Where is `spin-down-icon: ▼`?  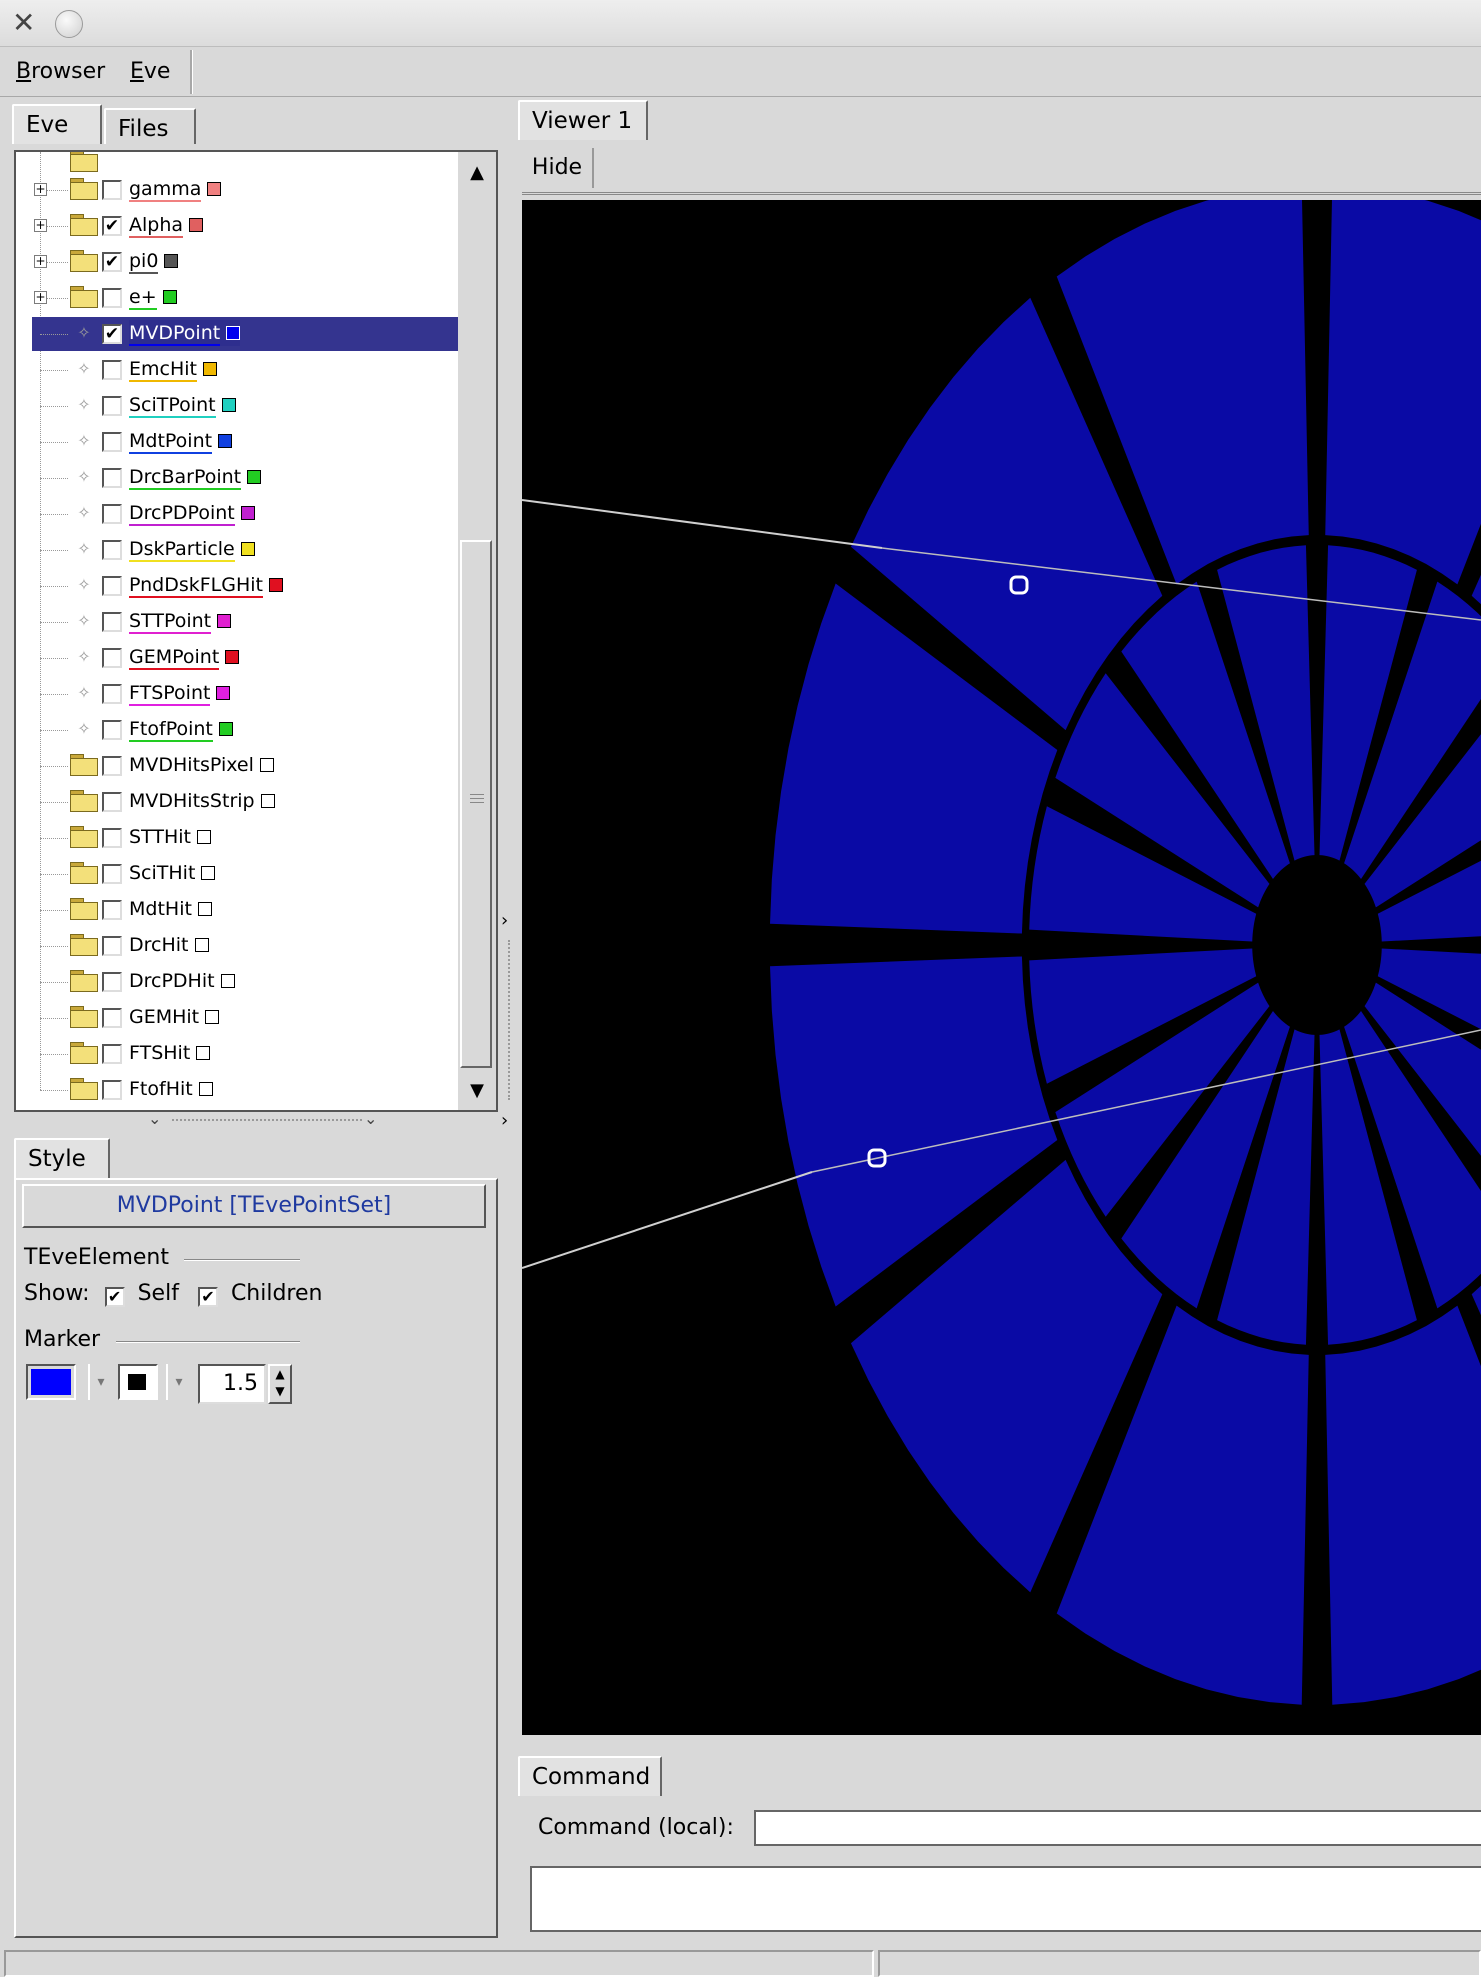
spin-down-icon: ▼ is located at coordinates (280, 1391).